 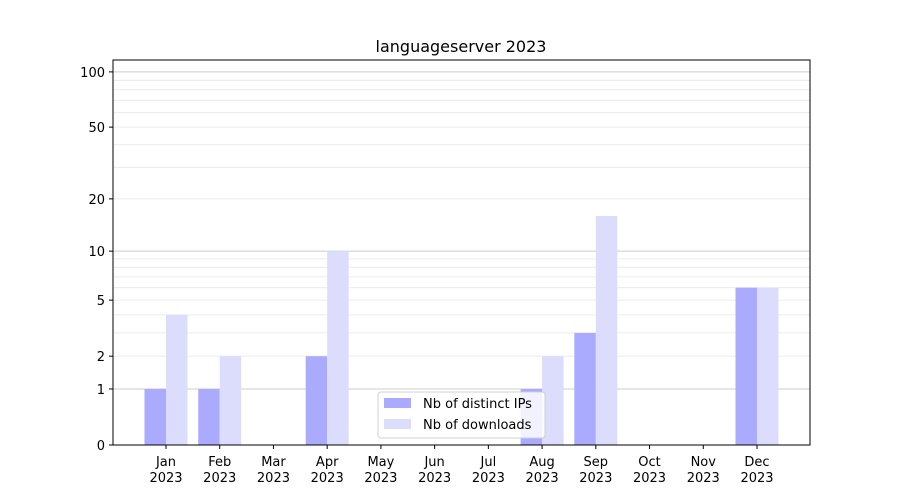 What do you see at coordinates (273, 462) in the screenshot?
I see `x-tick-label: Mar` at bounding box center [273, 462].